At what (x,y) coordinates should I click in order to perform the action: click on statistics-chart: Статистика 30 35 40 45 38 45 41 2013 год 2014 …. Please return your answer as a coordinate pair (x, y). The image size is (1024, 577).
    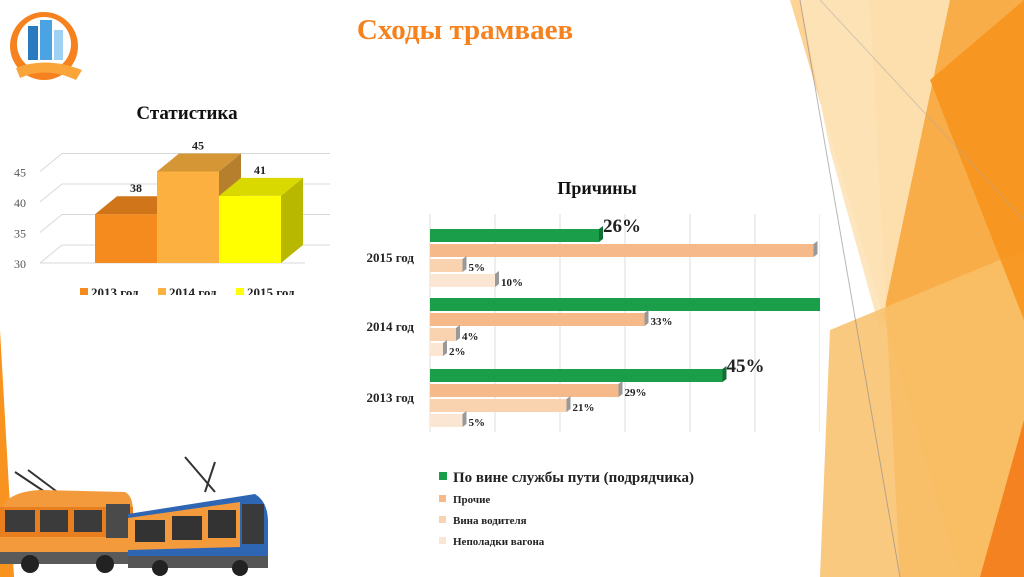
    Looking at the image, I should click on (172, 199).